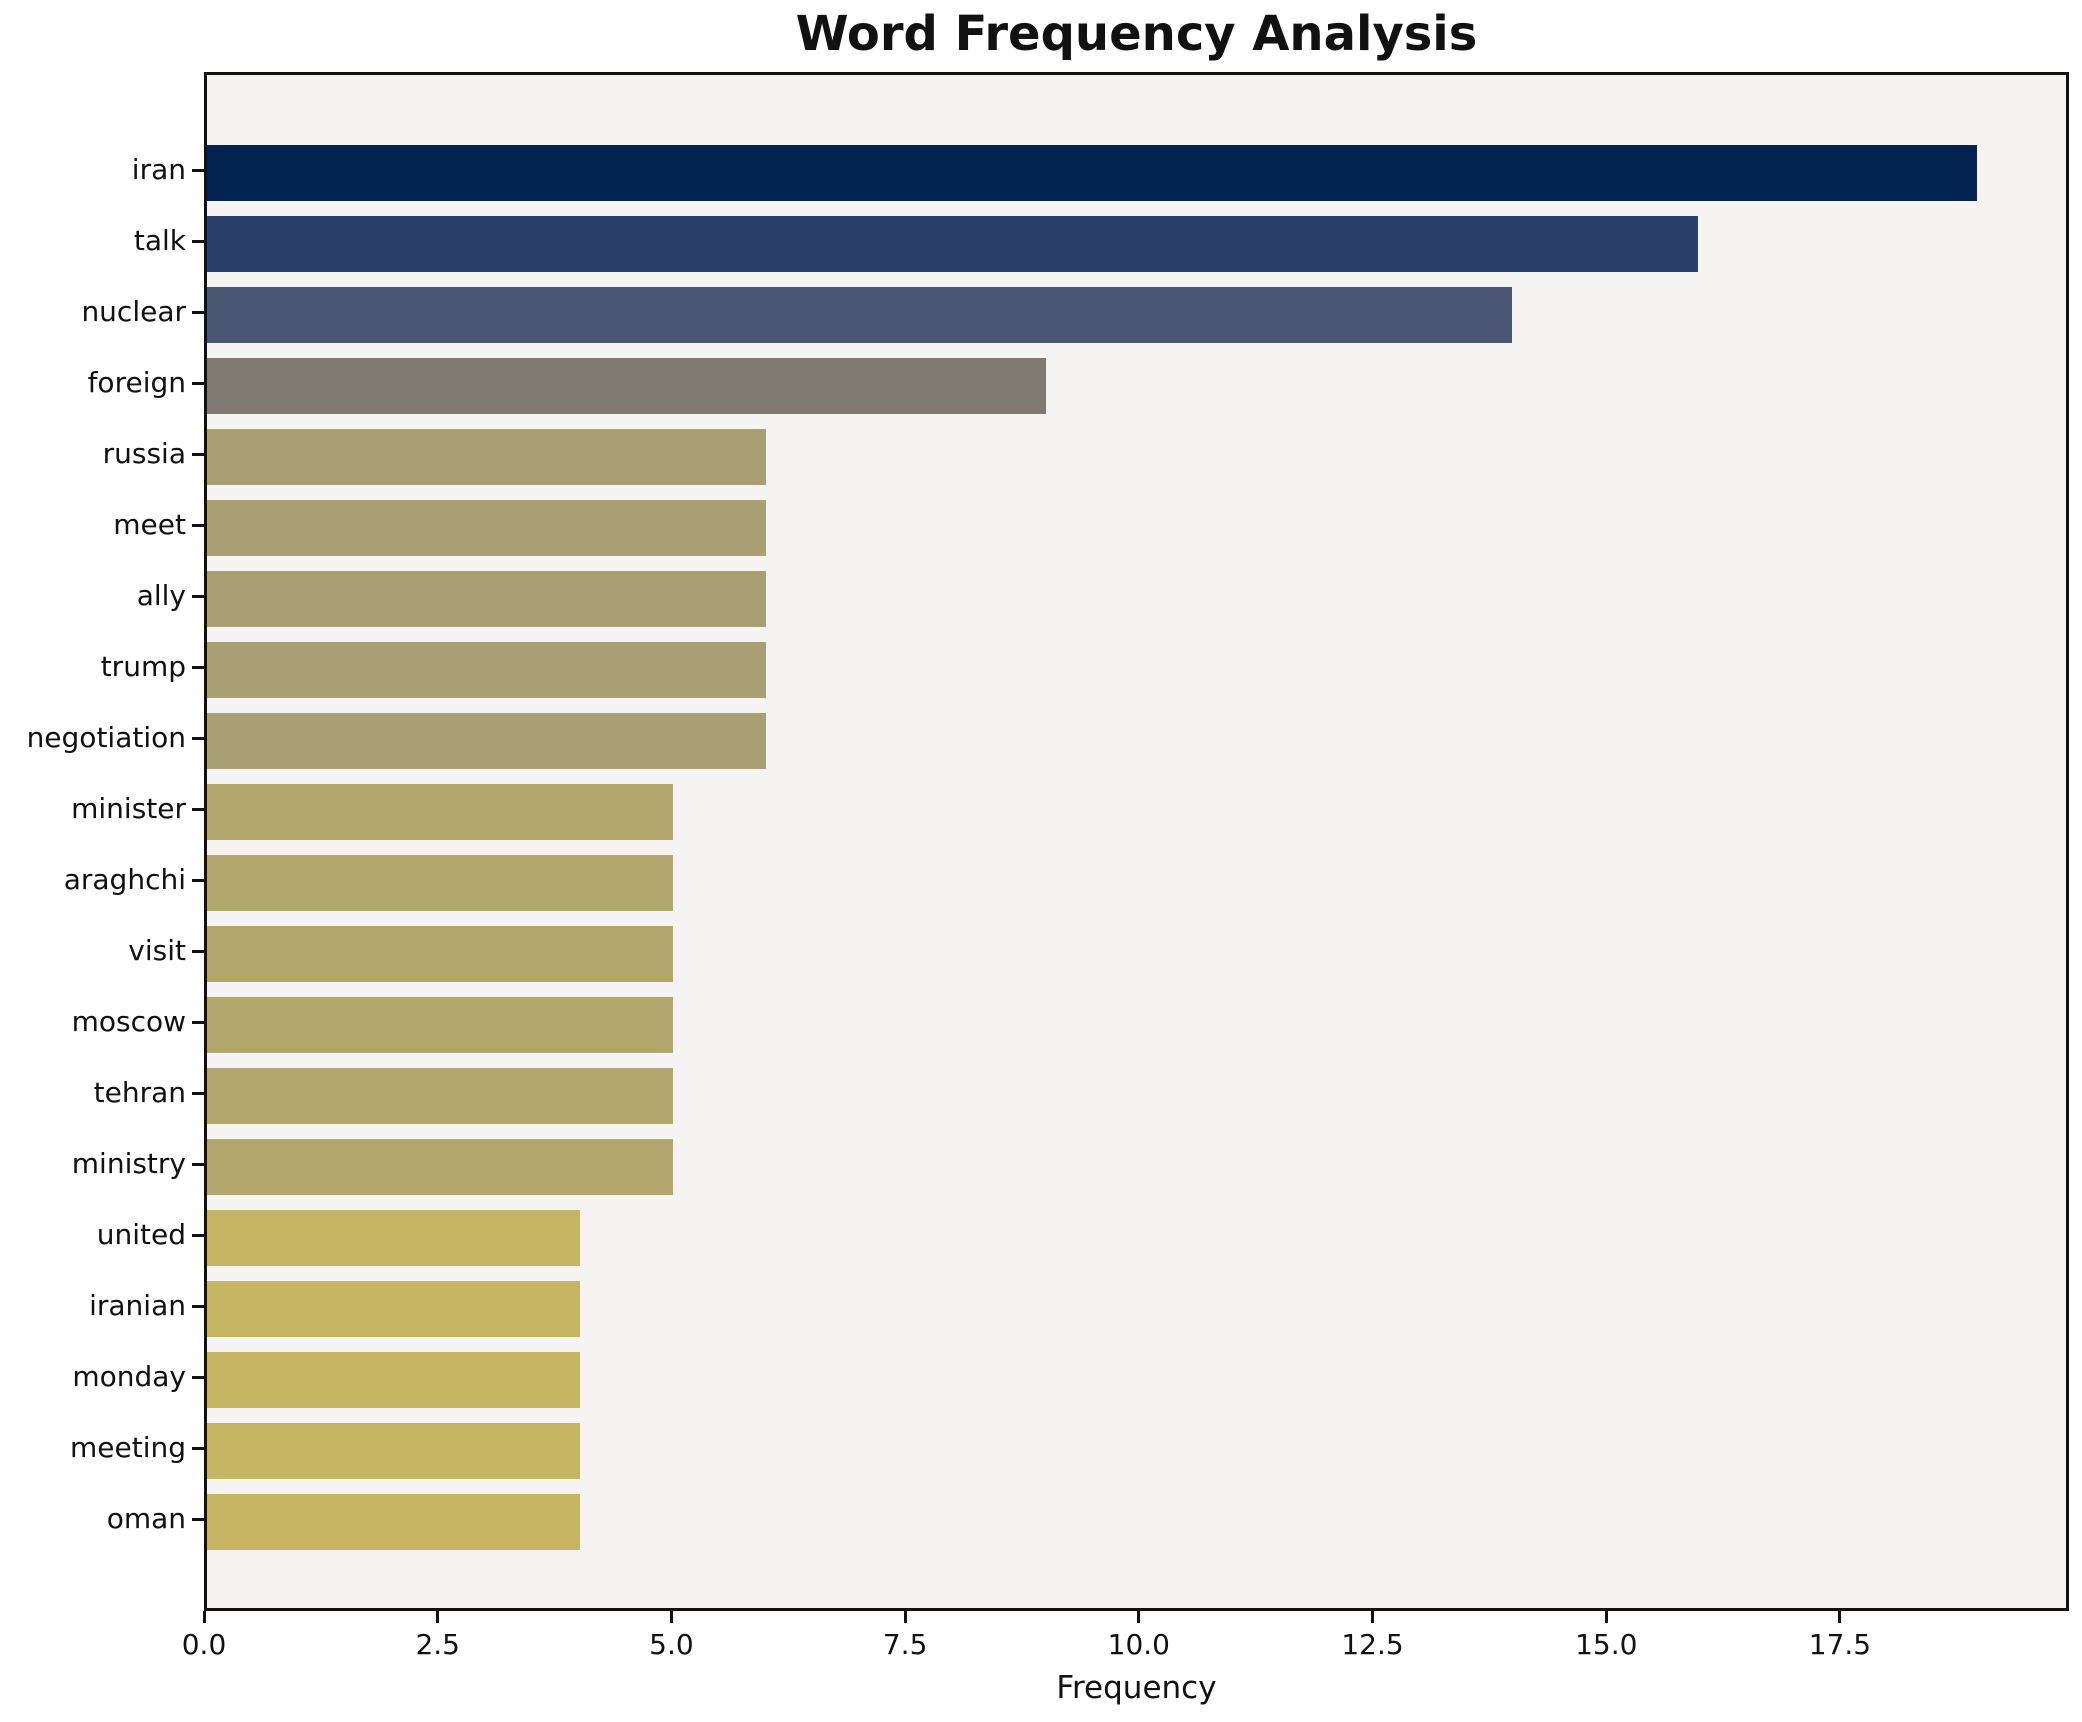 This screenshot has width=2082, height=1722. What do you see at coordinates (139, 1092) in the screenshot?
I see `y-tick-label-tehran: tehran` at bounding box center [139, 1092].